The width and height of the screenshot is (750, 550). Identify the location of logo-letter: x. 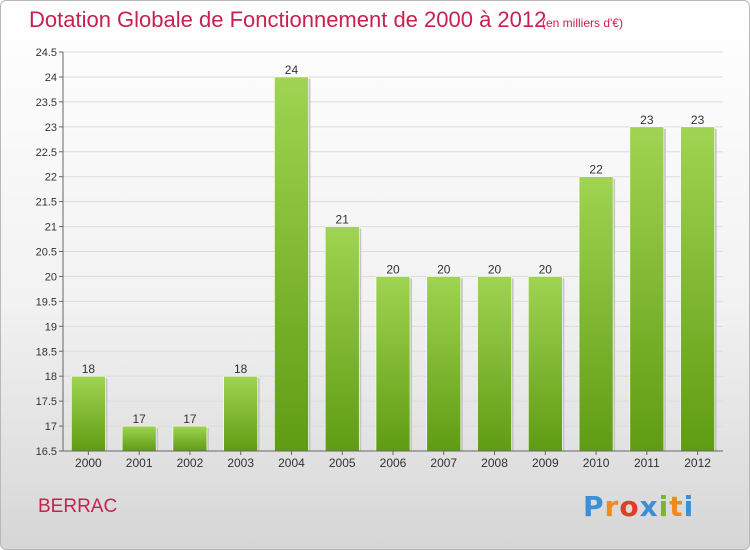
(649, 506).